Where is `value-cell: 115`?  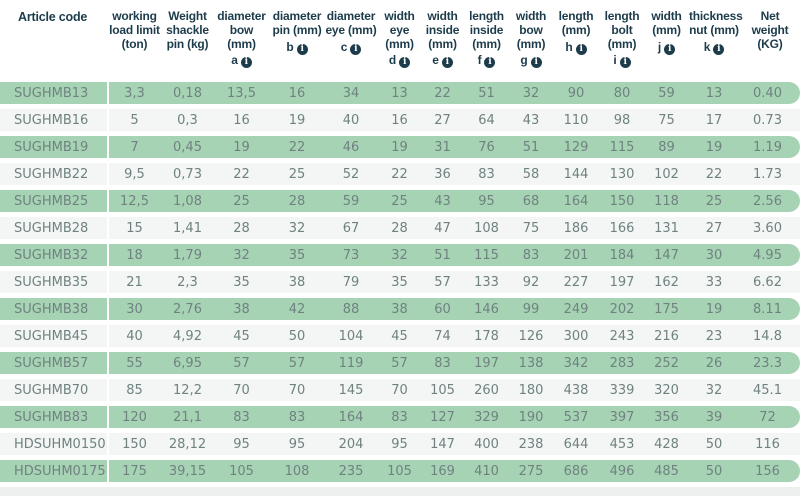
value-cell: 115 is located at coordinates (486, 255).